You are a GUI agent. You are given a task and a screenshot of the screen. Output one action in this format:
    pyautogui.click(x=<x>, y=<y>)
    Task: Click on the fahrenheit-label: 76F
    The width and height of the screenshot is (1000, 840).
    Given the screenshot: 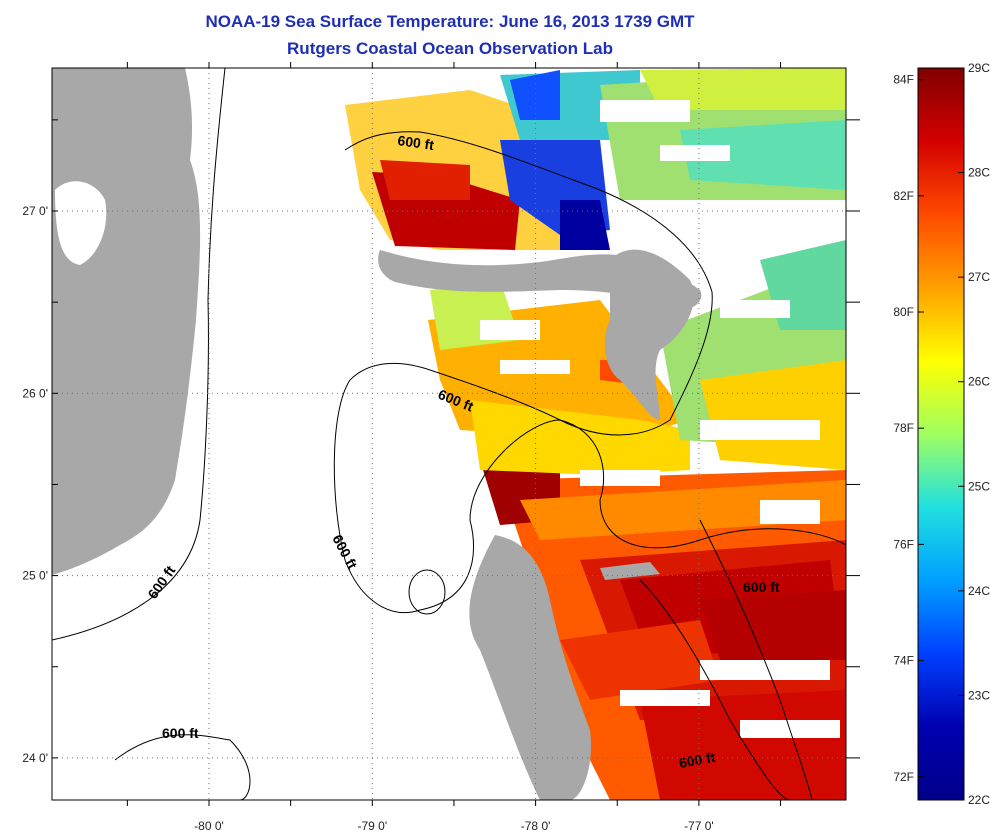 What is the action you would take?
    pyautogui.click(x=903, y=544)
    